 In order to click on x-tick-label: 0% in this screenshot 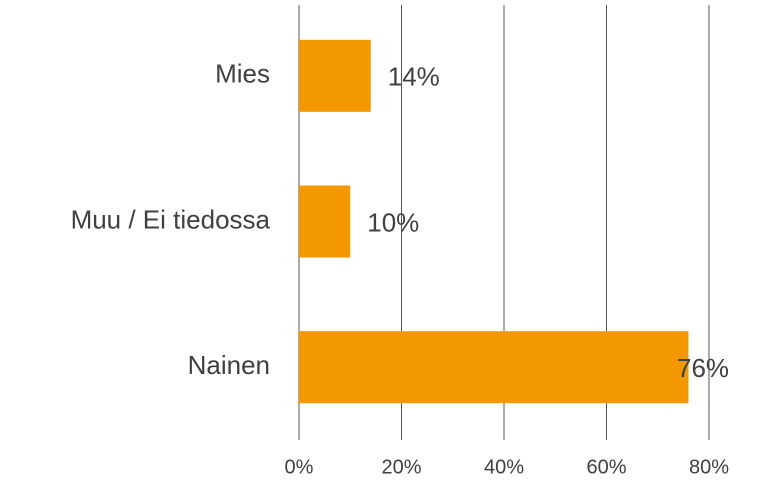, I will do `click(299, 467)`.